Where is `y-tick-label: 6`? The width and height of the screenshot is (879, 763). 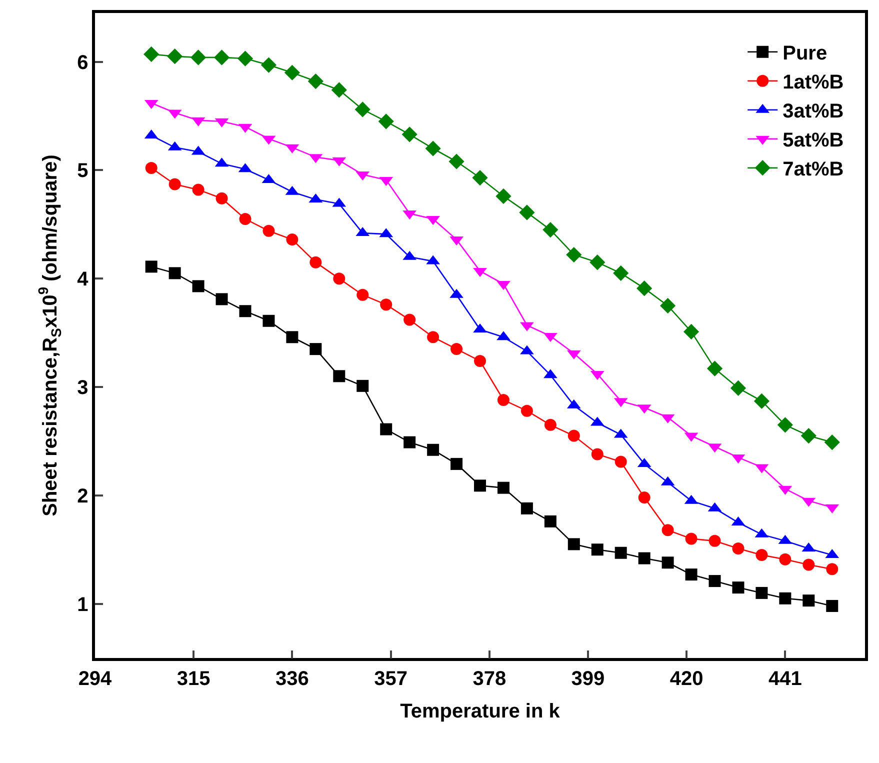
y-tick-label: 6 is located at coordinates (82, 63).